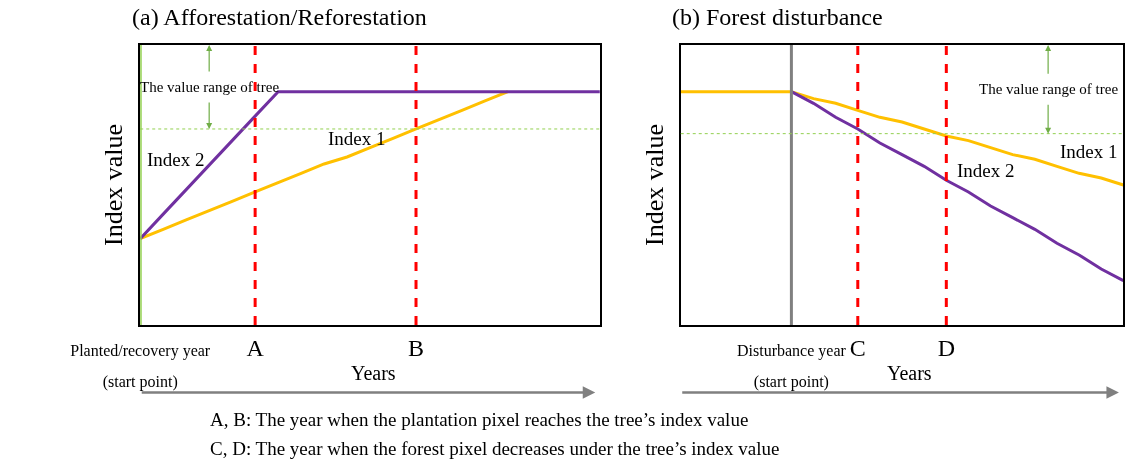  What do you see at coordinates (495, 448) in the screenshot?
I see `text: C, D: The year when the forest pixel decreases under the tree’s index value` at bounding box center [495, 448].